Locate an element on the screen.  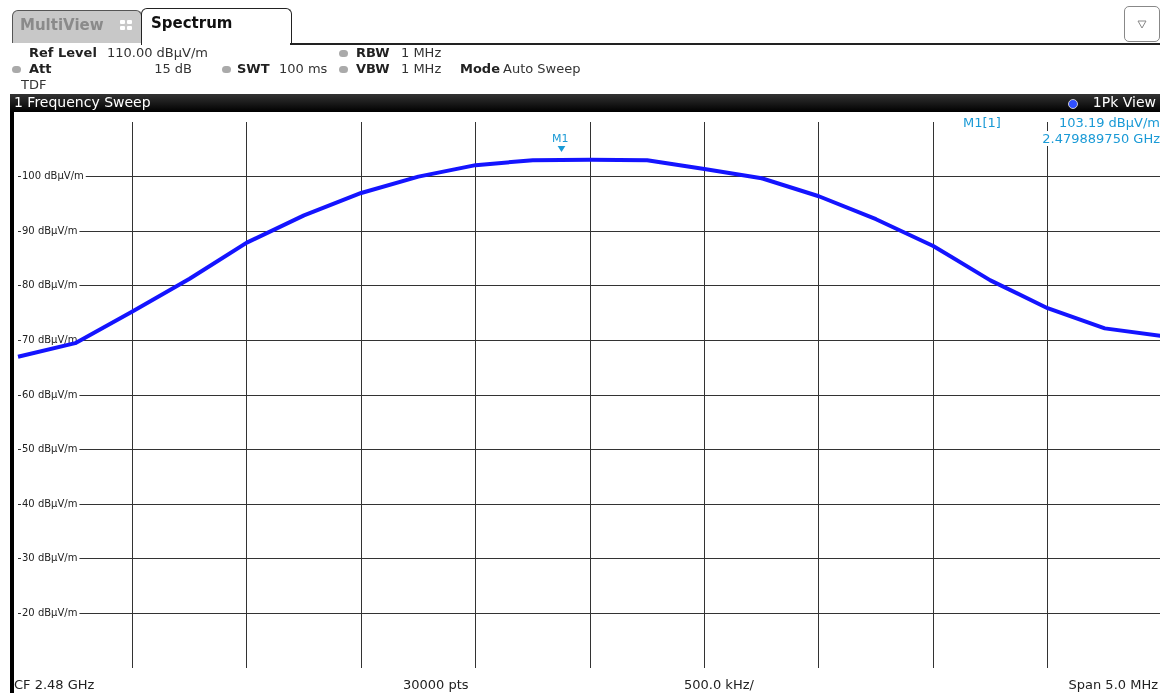
text: RBW is located at coordinates (373, 52).